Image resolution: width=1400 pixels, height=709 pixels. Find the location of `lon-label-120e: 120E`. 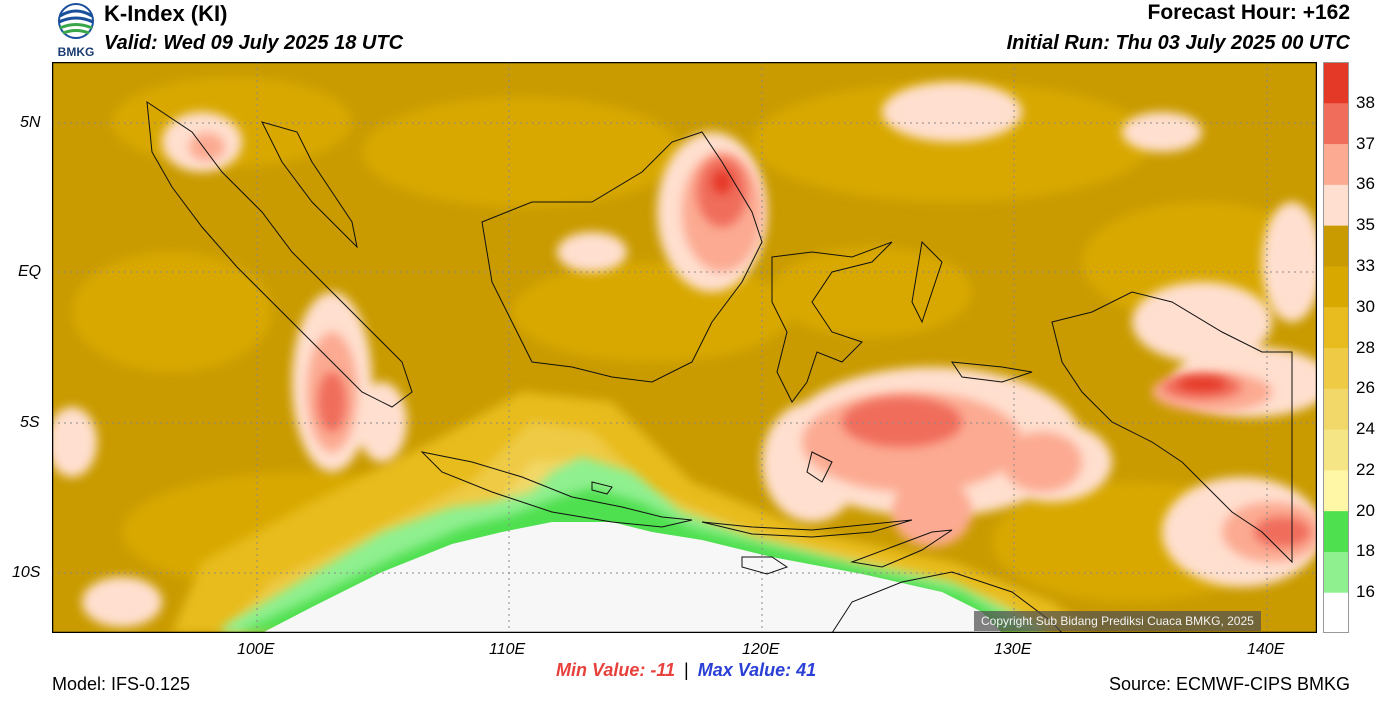

lon-label-120e: 120E is located at coordinates (761, 649).